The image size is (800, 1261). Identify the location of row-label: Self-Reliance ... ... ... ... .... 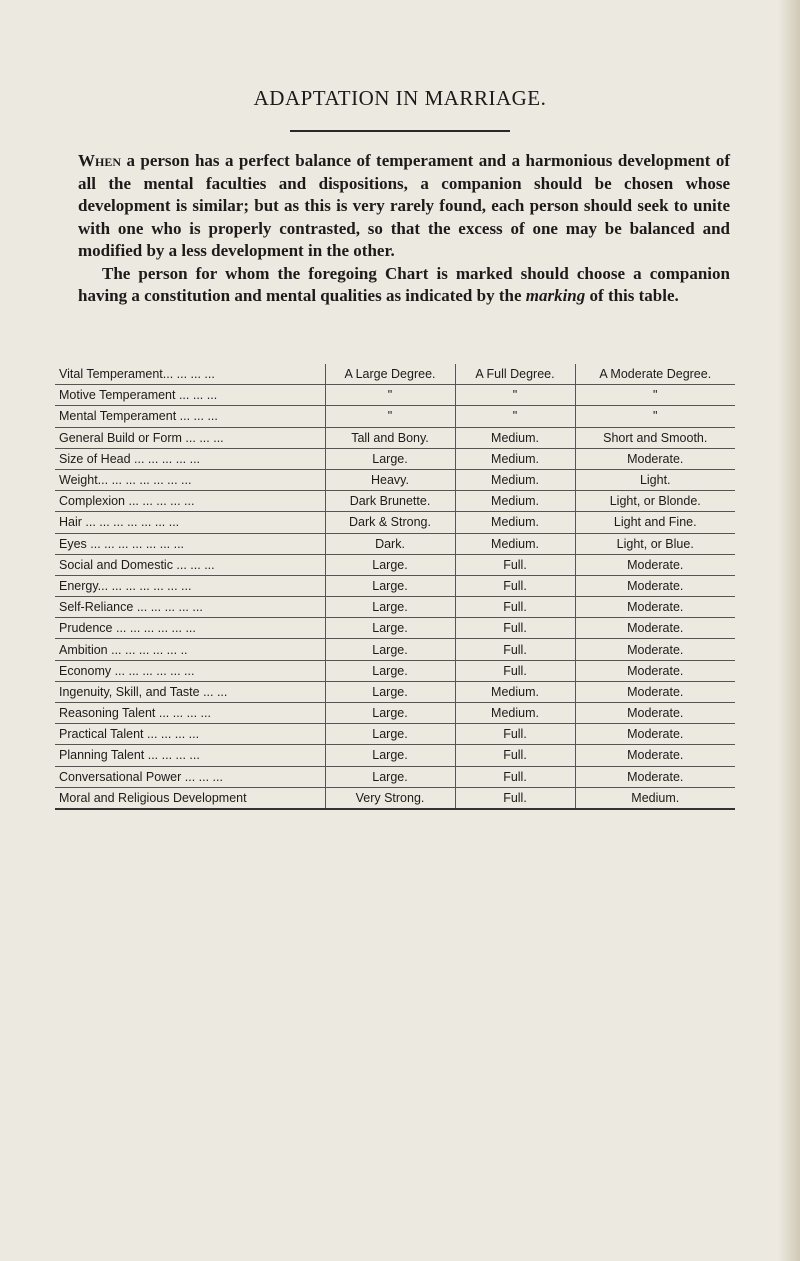
(190, 607).